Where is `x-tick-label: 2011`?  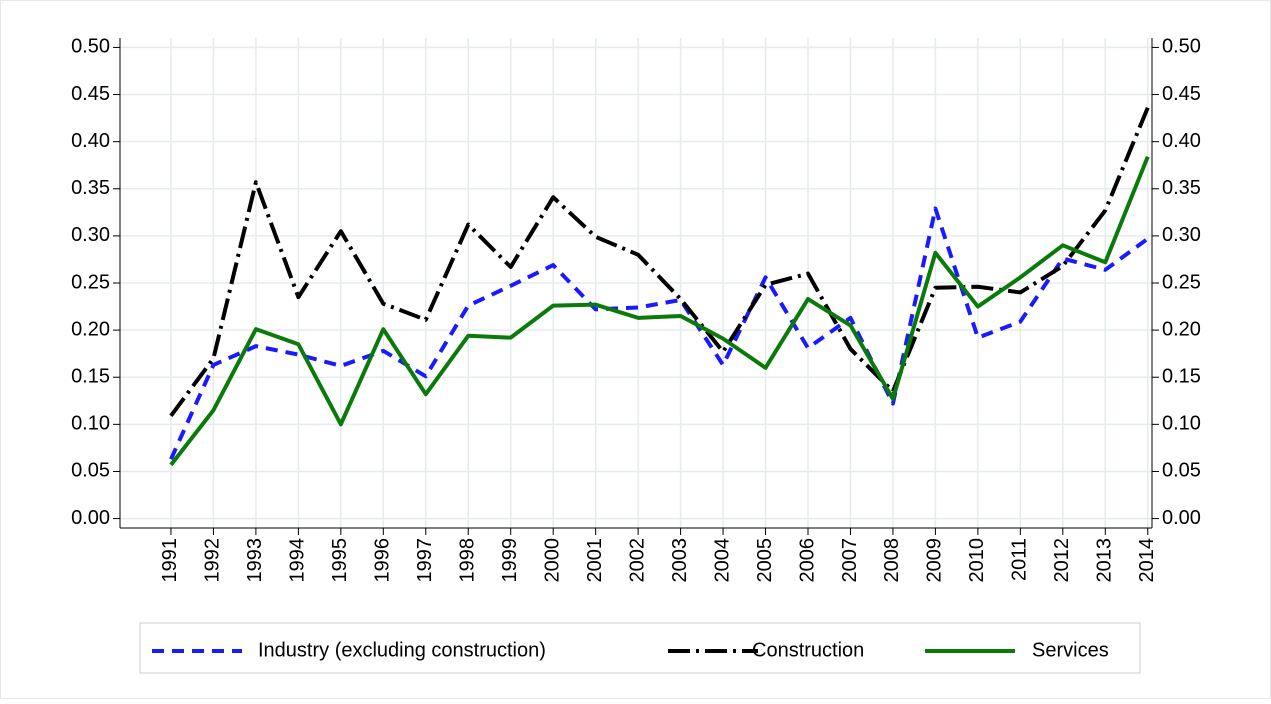
x-tick-label: 2011 is located at coordinates (1020, 559).